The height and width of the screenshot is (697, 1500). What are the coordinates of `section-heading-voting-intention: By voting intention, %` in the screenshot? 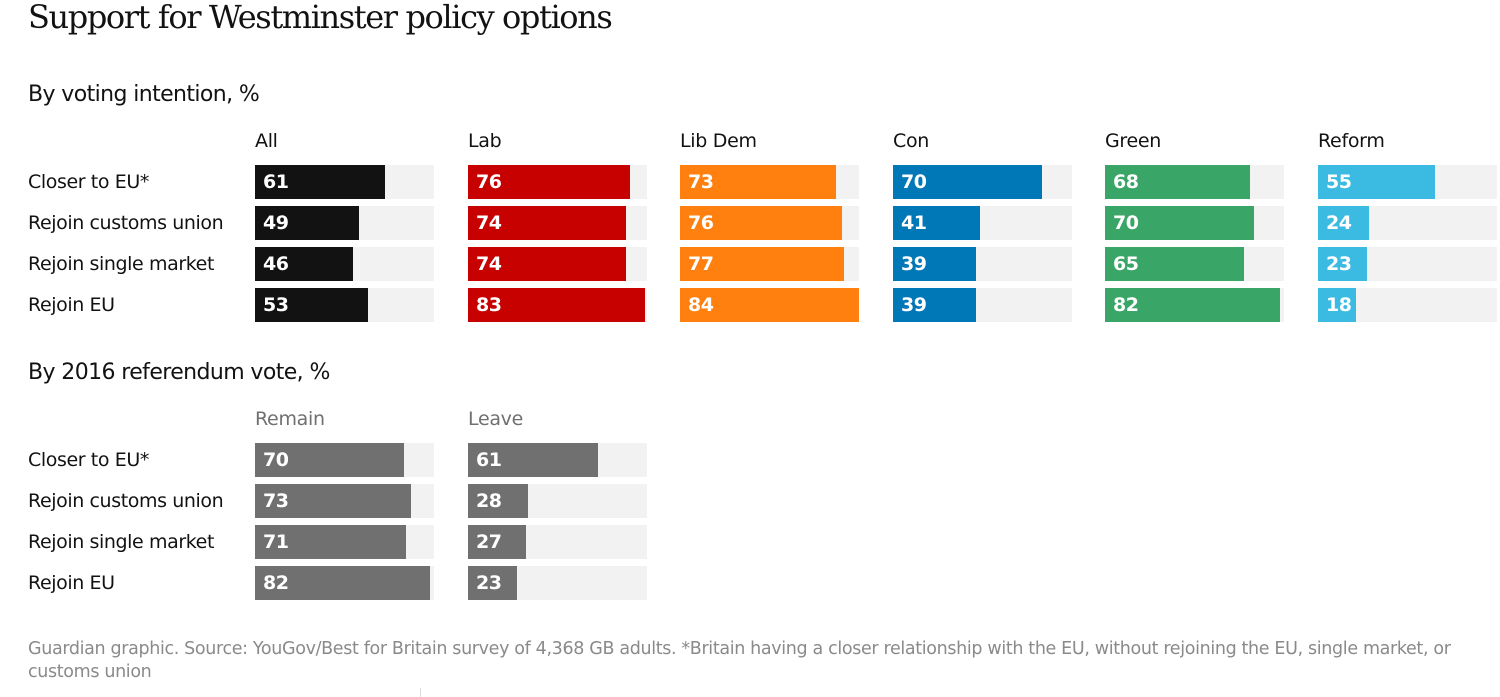 It's located at (144, 94).